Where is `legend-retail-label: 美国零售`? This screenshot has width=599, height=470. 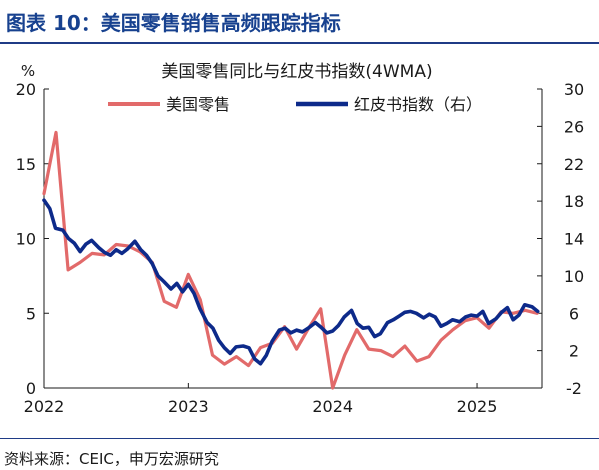
legend-retail-label: 美国零售 is located at coordinates (198, 104).